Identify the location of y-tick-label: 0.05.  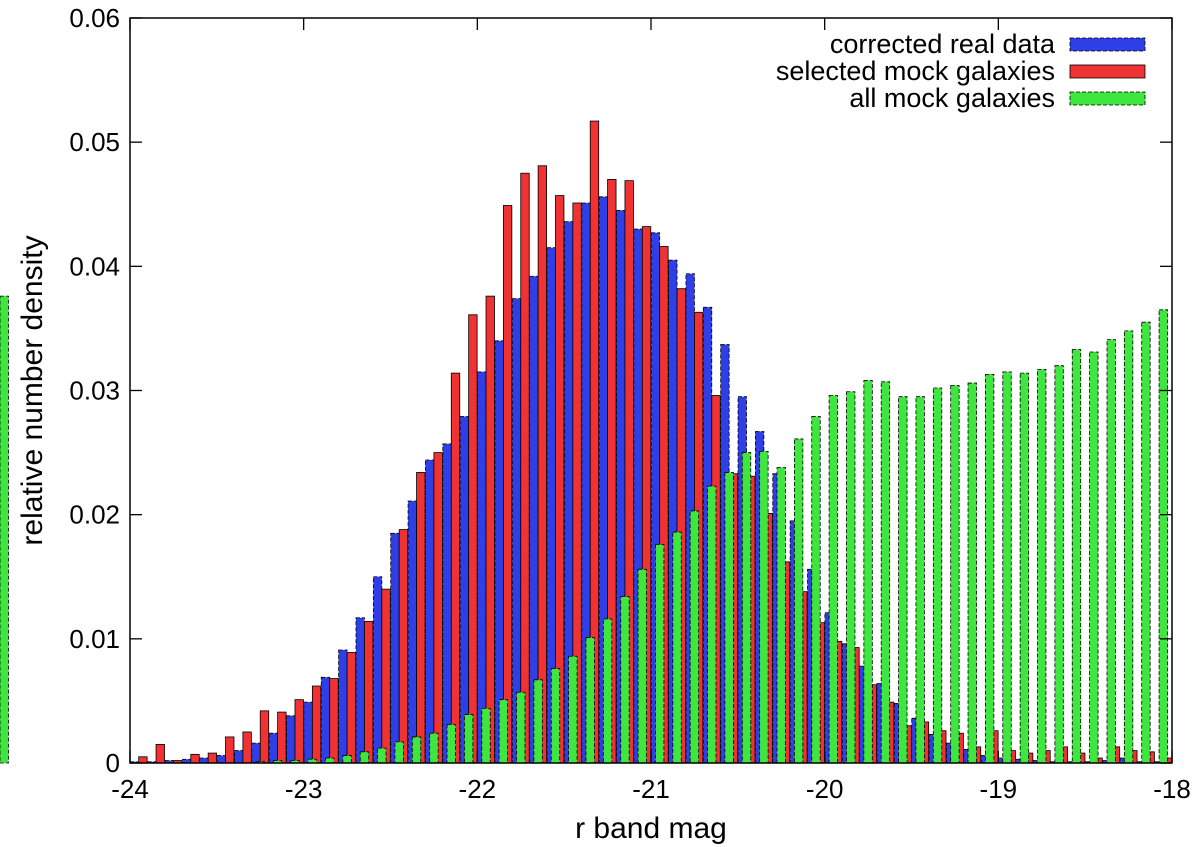
(94, 142).